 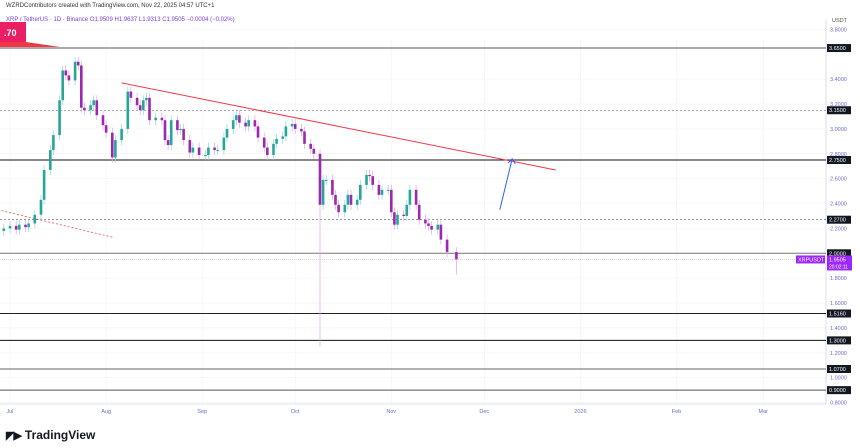 I want to click on time-axis-tick: Aug, so click(x=106, y=412).